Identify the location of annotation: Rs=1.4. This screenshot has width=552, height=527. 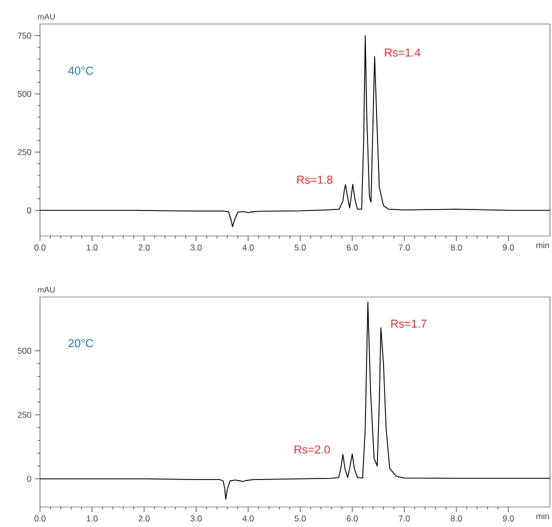
(402, 52).